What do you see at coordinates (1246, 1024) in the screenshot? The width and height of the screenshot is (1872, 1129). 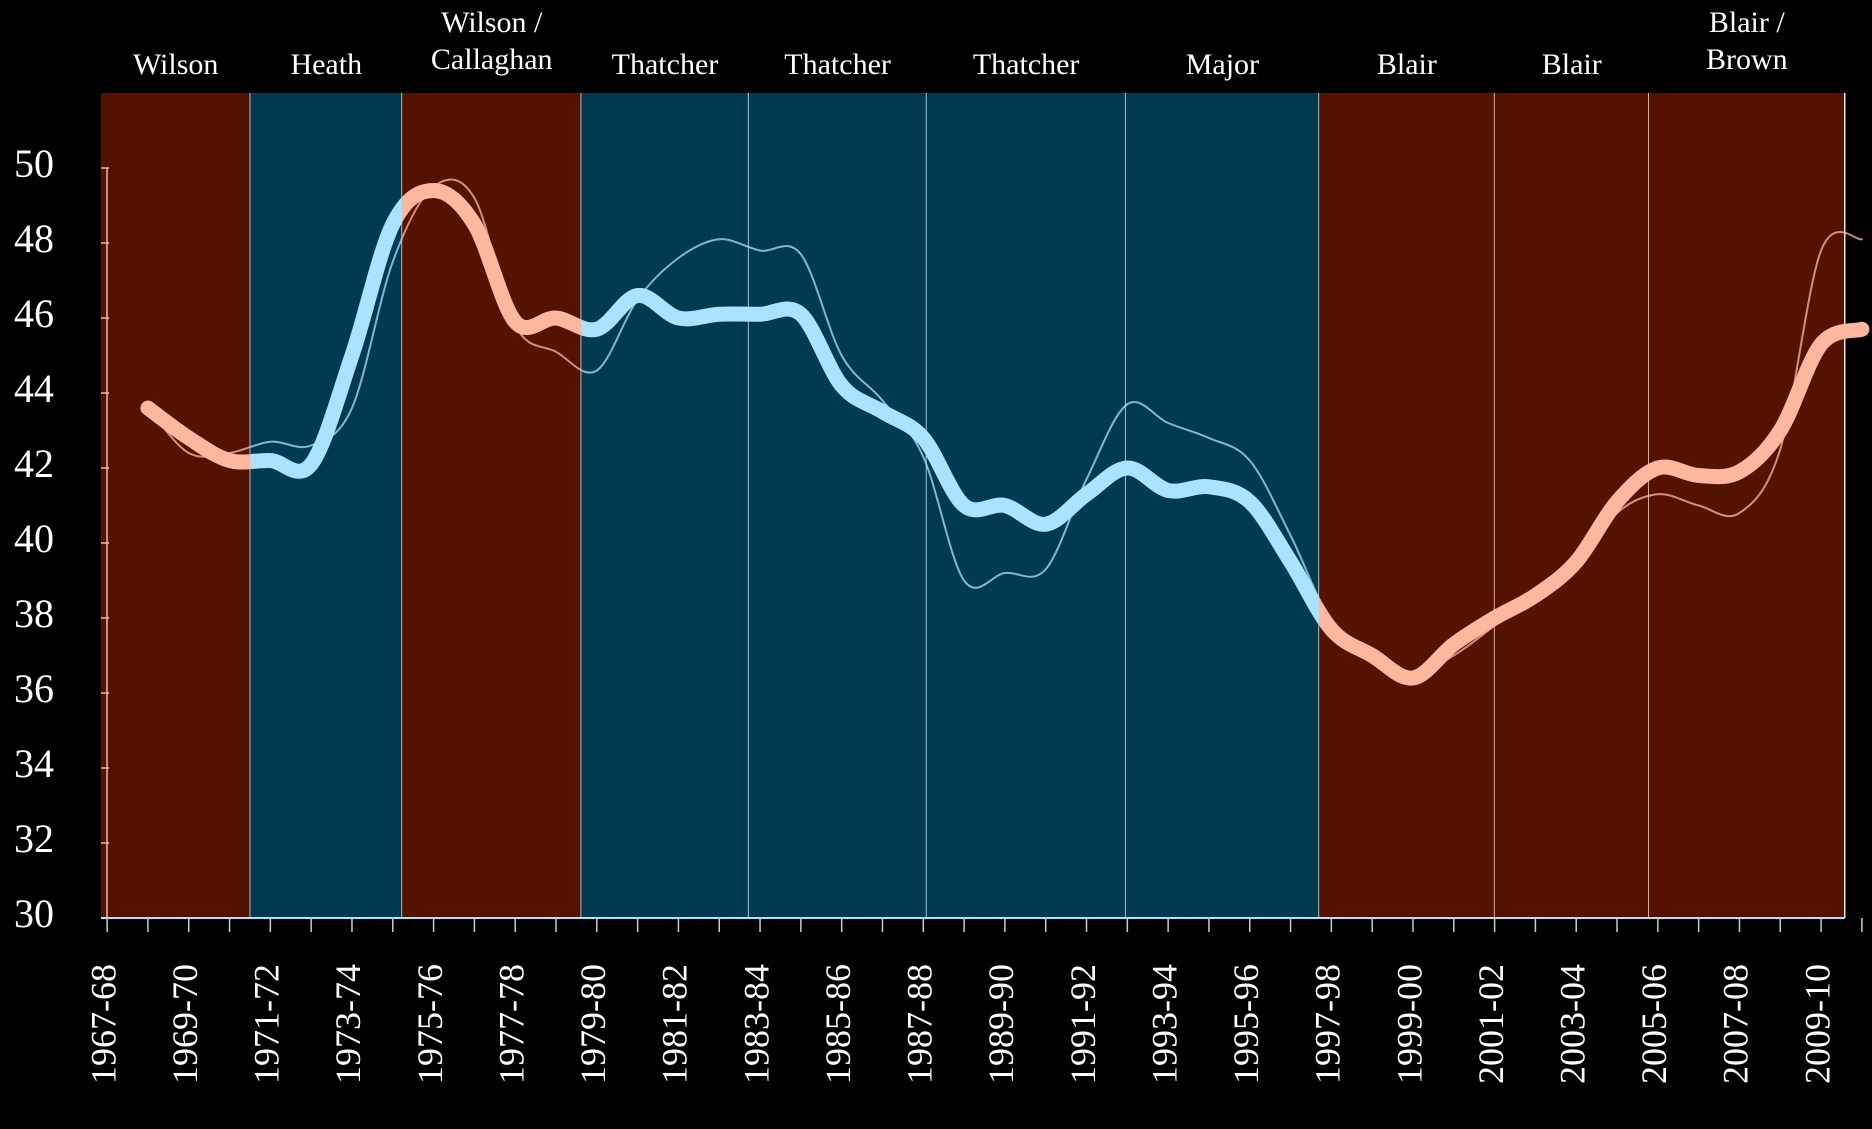 I see `x-tick-label: 1995-96` at bounding box center [1246, 1024].